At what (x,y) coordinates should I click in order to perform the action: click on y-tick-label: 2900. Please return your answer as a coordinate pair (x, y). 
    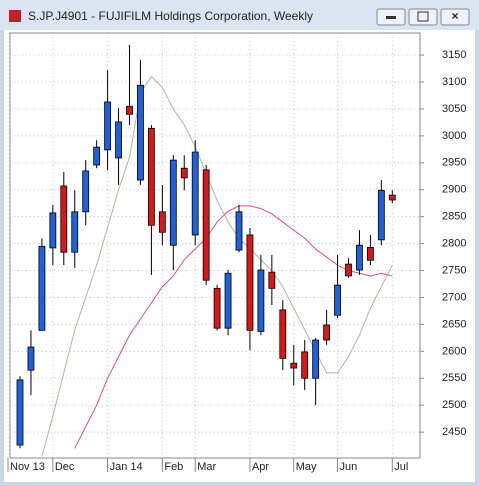
    Looking at the image, I should click on (454, 190).